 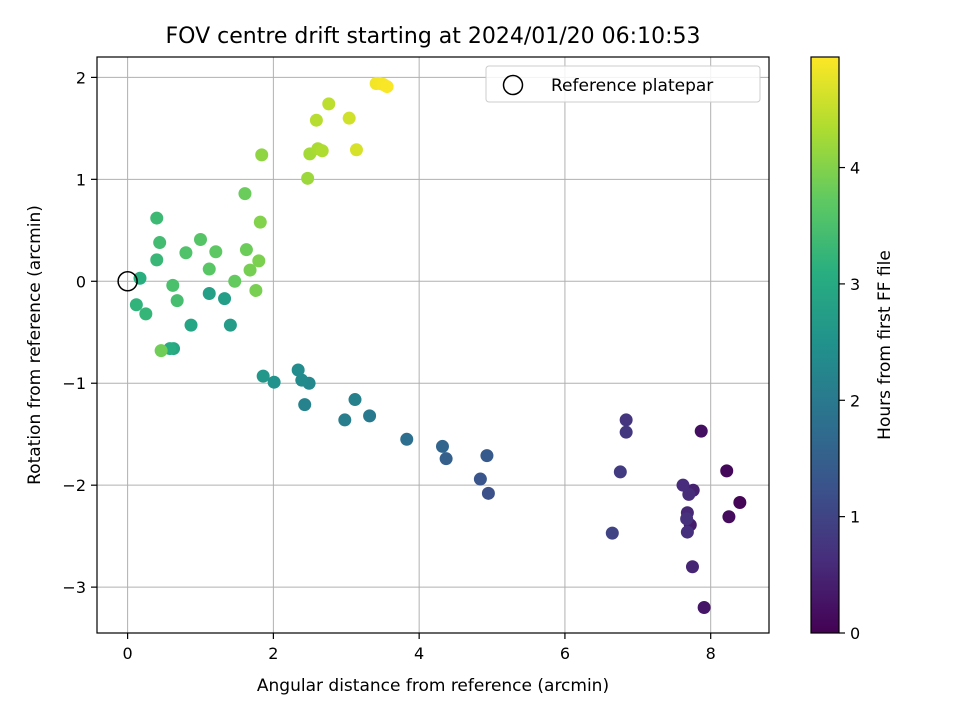 I want to click on legend: Reference platepar, so click(x=623, y=84).